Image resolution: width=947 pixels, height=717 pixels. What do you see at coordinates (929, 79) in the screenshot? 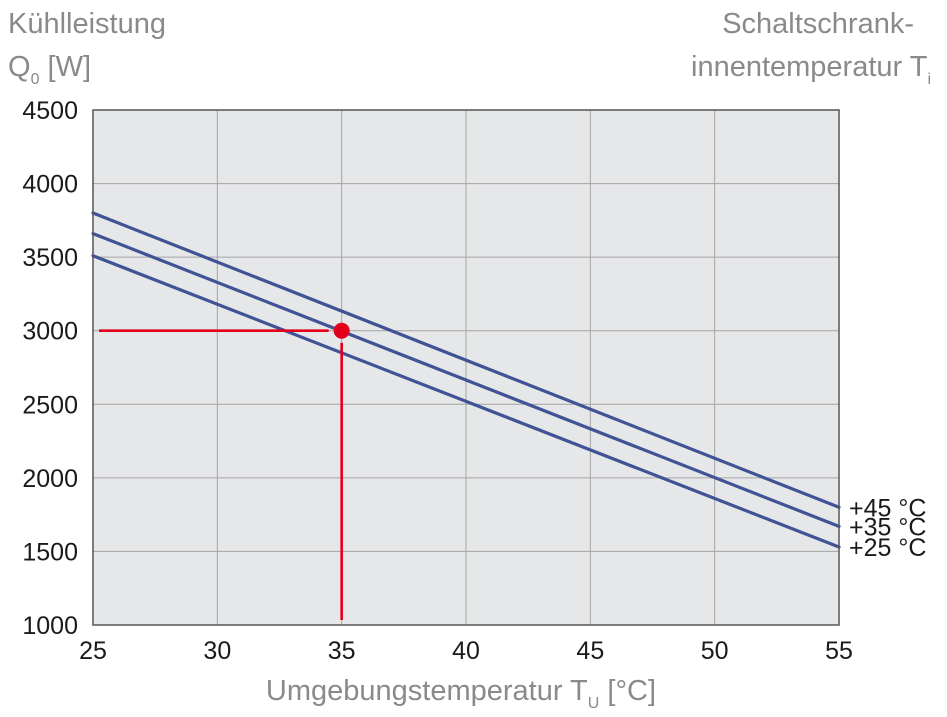
I see `legend-title-subscript: i` at bounding box center [929, 79].